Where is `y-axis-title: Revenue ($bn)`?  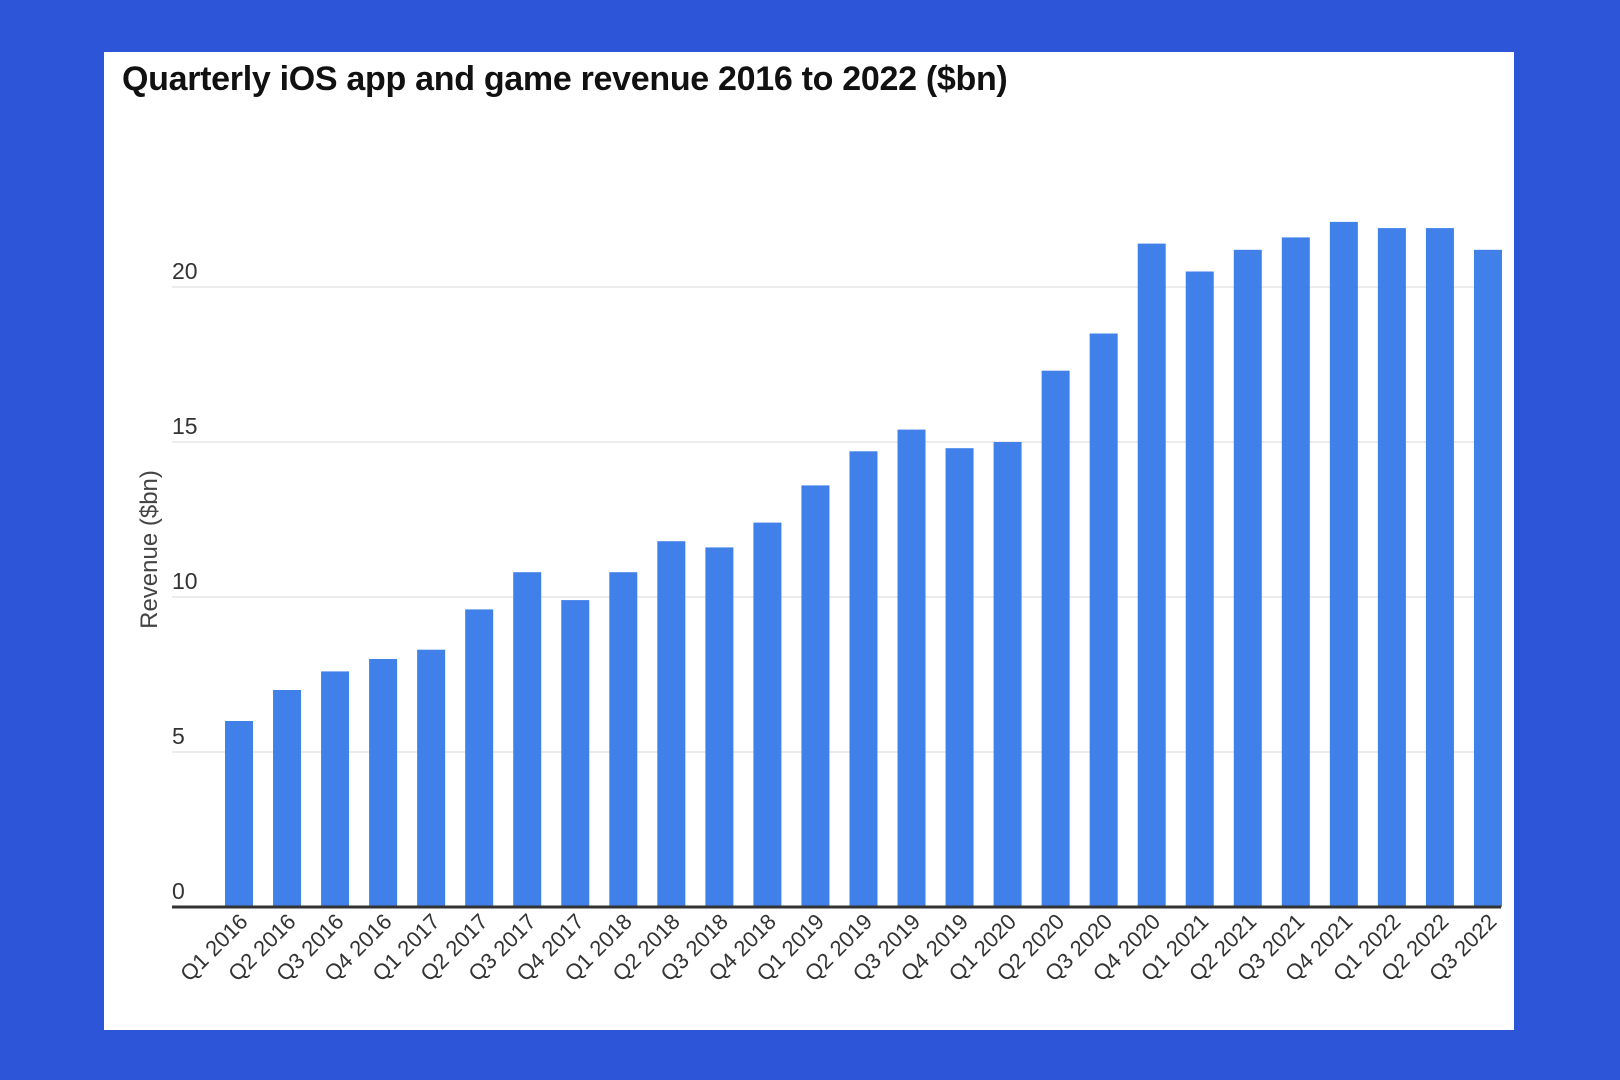 y-axis-title: Revenue ($bn) is located at coordinates (149, 549).